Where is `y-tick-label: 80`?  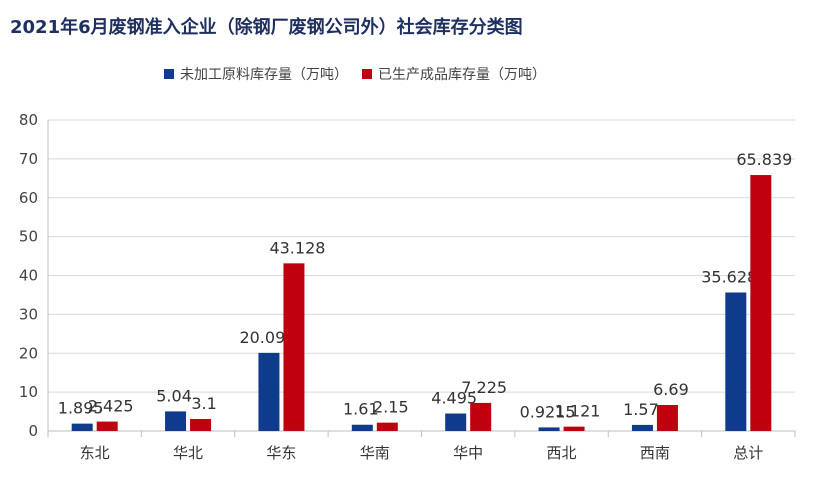 y-tick-label: 80 is located at coordinates (28, 120).